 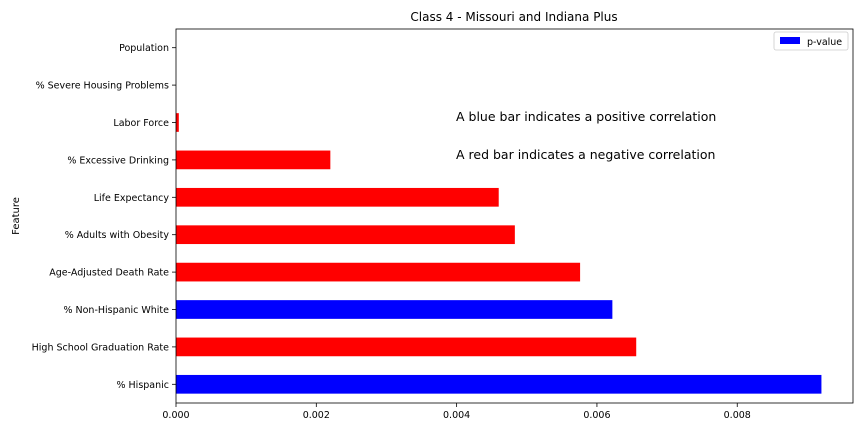 What do you see at coordinates (117, 235) in the screenshot?
I see `y-tick-label: % Adults with Obesity` at bounding box center [117, 235].